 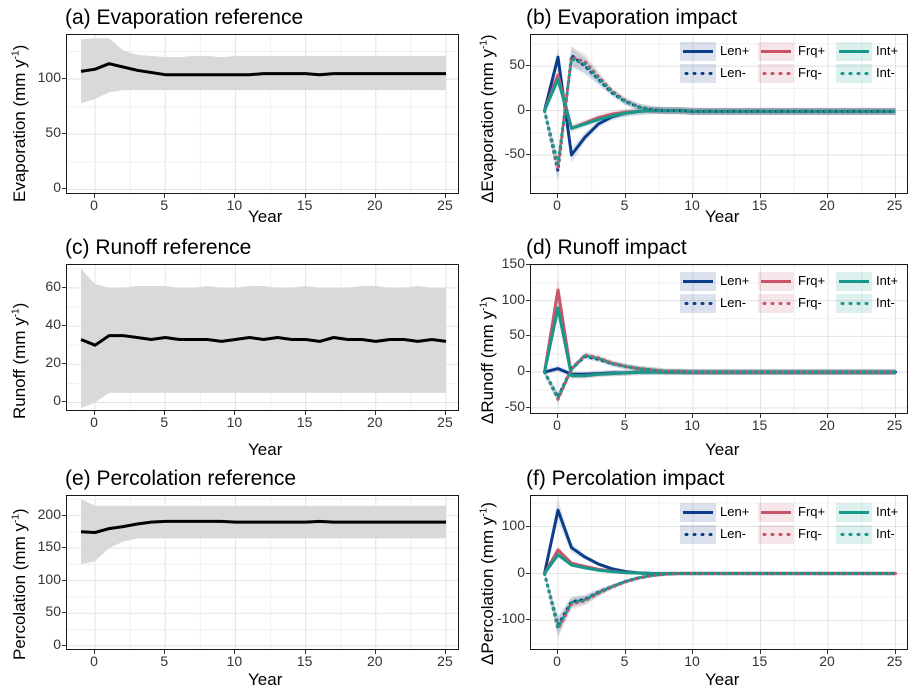 What do you see at coordinates (513, 524) in the screenshot?
I see `y-tick-label: 100` at bounding box center [513, 524].